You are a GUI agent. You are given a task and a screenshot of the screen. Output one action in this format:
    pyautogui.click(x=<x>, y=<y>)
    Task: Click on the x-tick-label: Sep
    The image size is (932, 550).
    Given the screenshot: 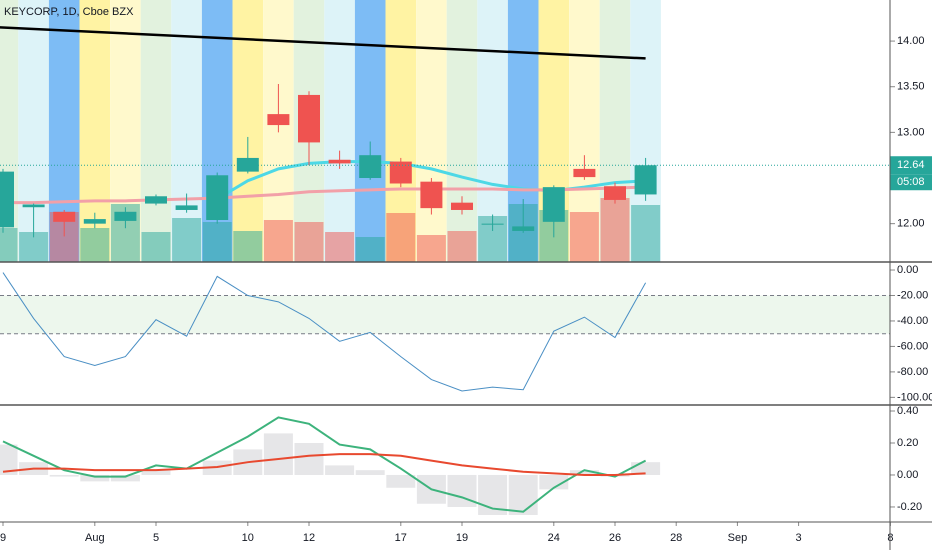 What is the action you would take?
    pyautogui.click(x=738, y=538)
    